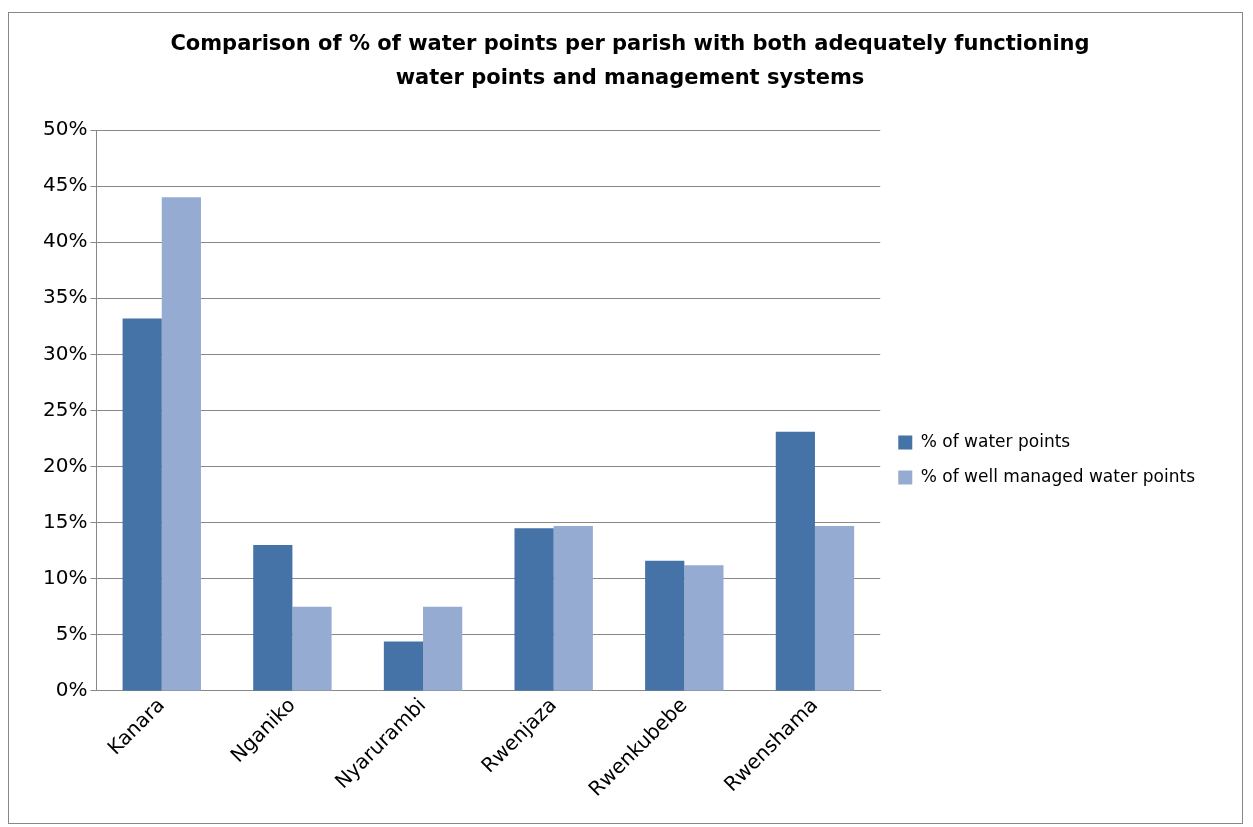  Describe the element at coordinates (65, 408) in the screenshot. I see `y-tick-label: 25%` at that location.